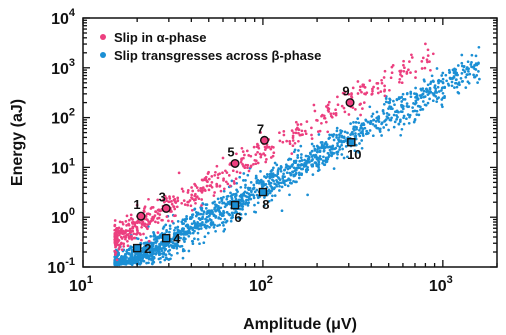 This screenshot has width=506, height=335. What do you see at coordinates (103, 37) in the screenshot?
I see `legend-marker-alpha` at bounding box center [103, 37].